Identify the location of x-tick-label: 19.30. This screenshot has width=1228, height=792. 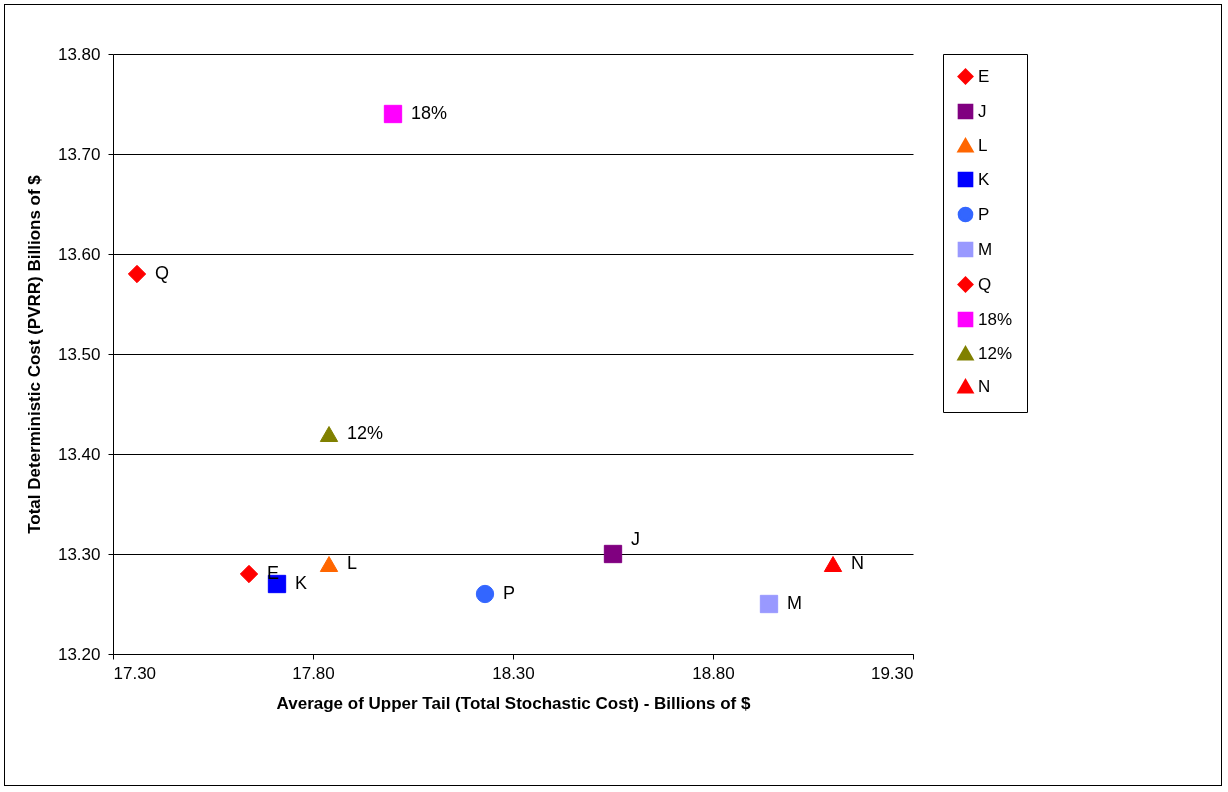
(892, 673).